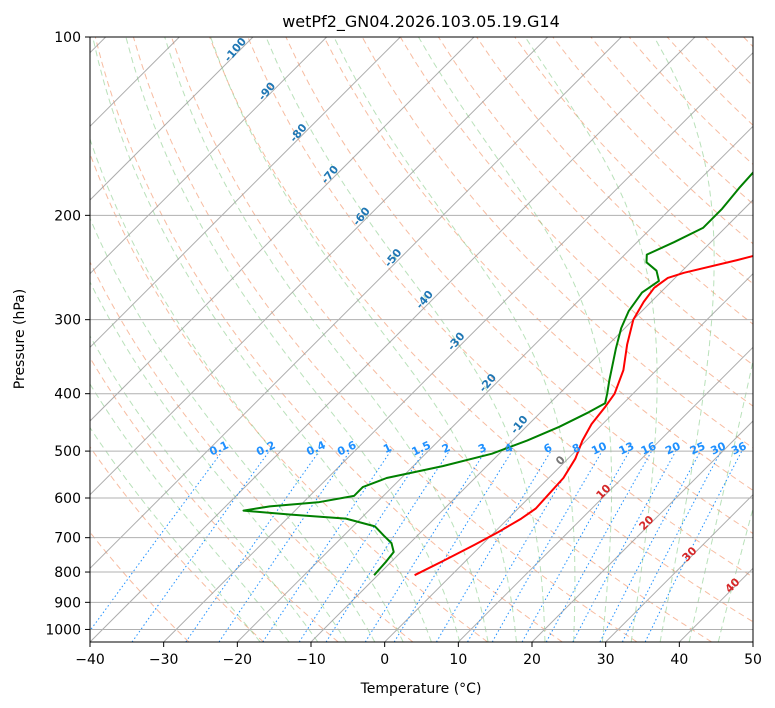 The image size is (775, 708). I want to click on mixing-ratio-label: 30, so click(719, 448).